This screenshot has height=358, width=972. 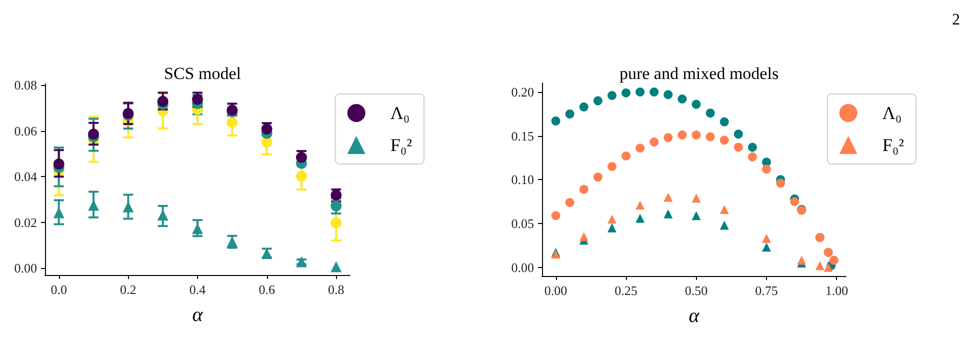 What do you see at coordinates (128, 289) in the screenshot?
I see `x-tick-label: 0.2` at bounding box center [128, 289].